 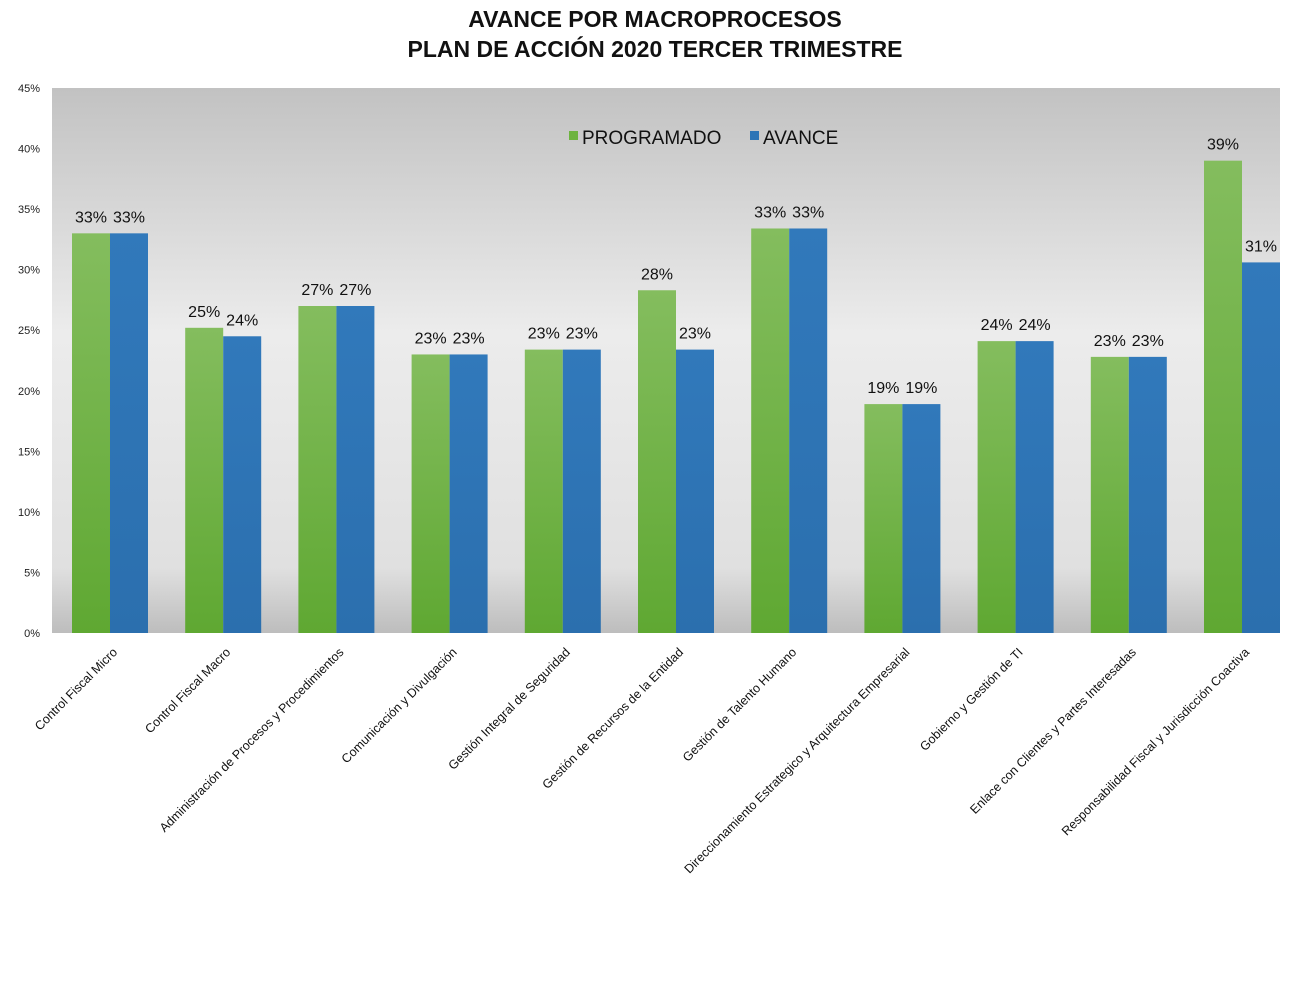 What do you see at coordinates (1223, 145) in the screenshot?
I see `bar-value-label: 39%` at bounding box center [1223, 145].